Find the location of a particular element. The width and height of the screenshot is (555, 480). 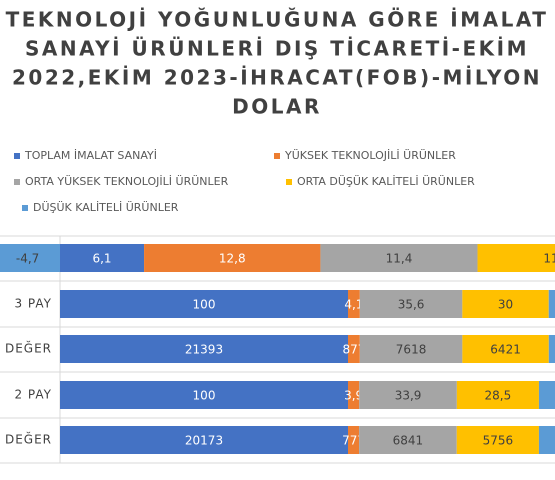

legend-label: ORTA YÜKSEK TEKNOLOJİLİ ÜRÜNLER is located at coordinates (127, 181).